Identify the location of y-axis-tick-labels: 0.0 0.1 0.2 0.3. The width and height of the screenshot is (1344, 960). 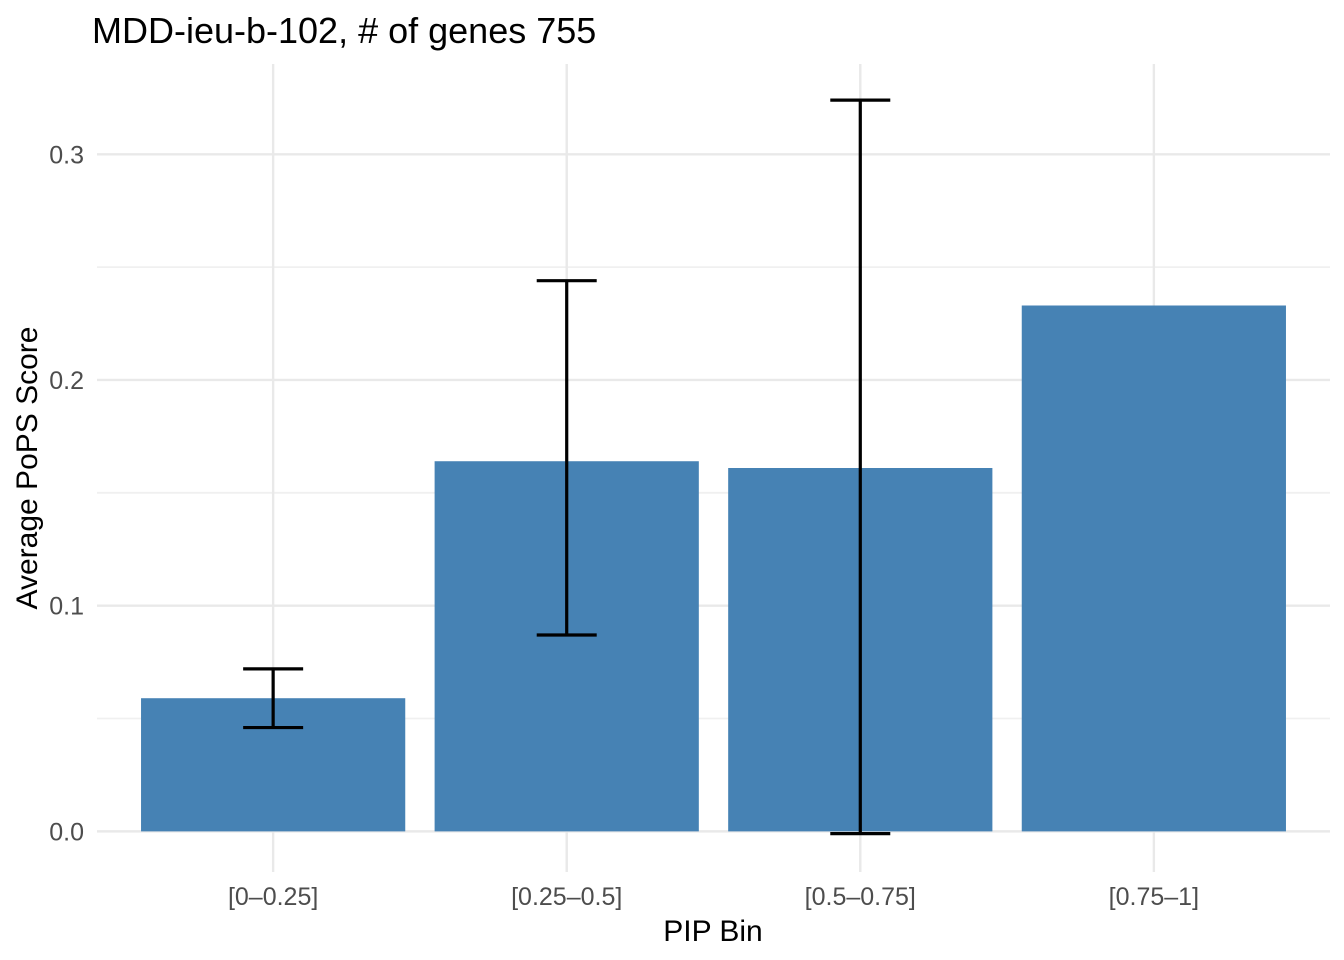
(66, 493).